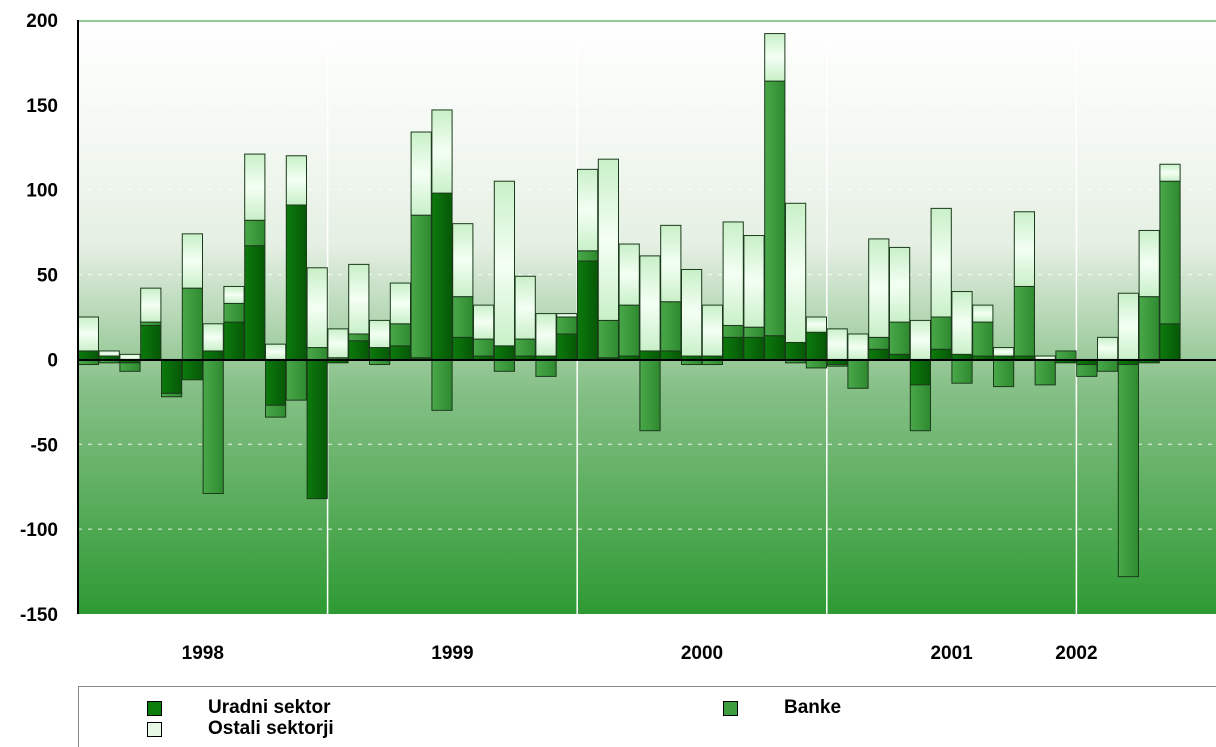 Image resolution: width=1216 pixels, height=747 pixels. What do you see at coordinates (640, 653) in the screenshot?
I see `x-axis-year-labels: 1998 1999 2000 2001 2002` at bounding box center [640, 653].